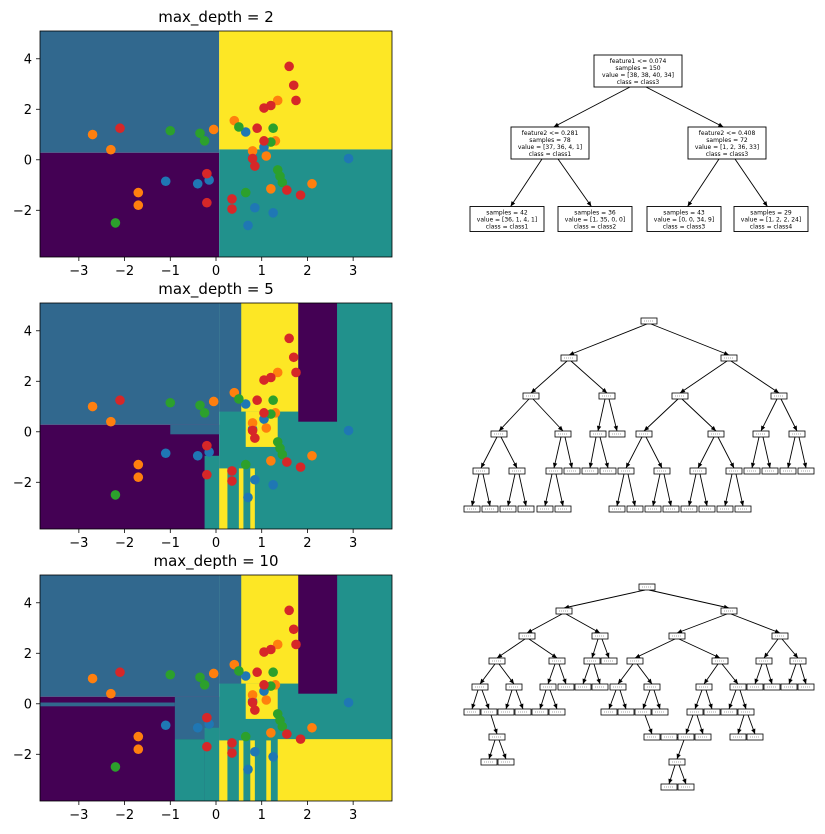 This screenshot has width=825, height=834. What do you see at coordinates (203, 143) in the screenshot?
I see `decision-boundary-plot: max_depth = 2 −3 −2 −1 0 1 2 3 4 2 0 −2` at bounding box center [203, 143].